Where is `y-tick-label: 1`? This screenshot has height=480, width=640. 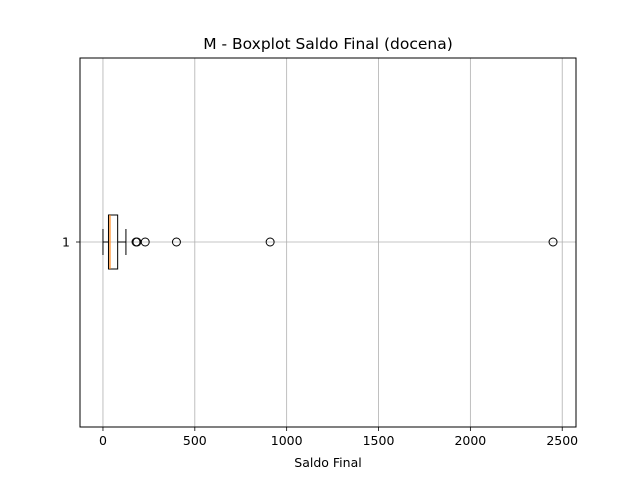
y-tick-label: 1 is located at coordinates (66, 242).